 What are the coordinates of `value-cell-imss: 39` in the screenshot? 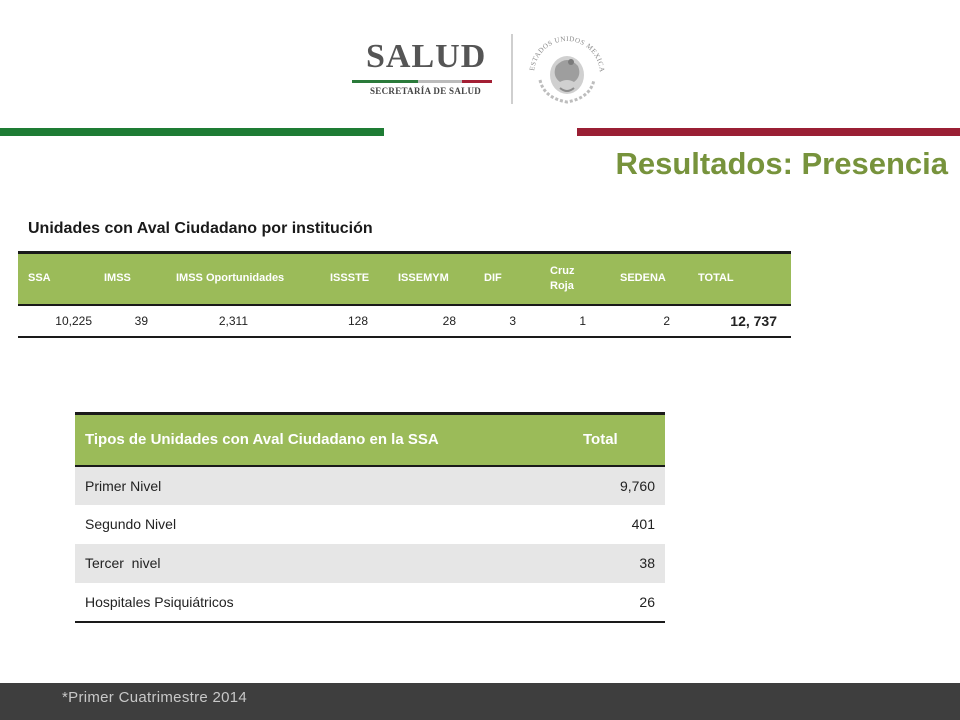 It's located at (127, 320).